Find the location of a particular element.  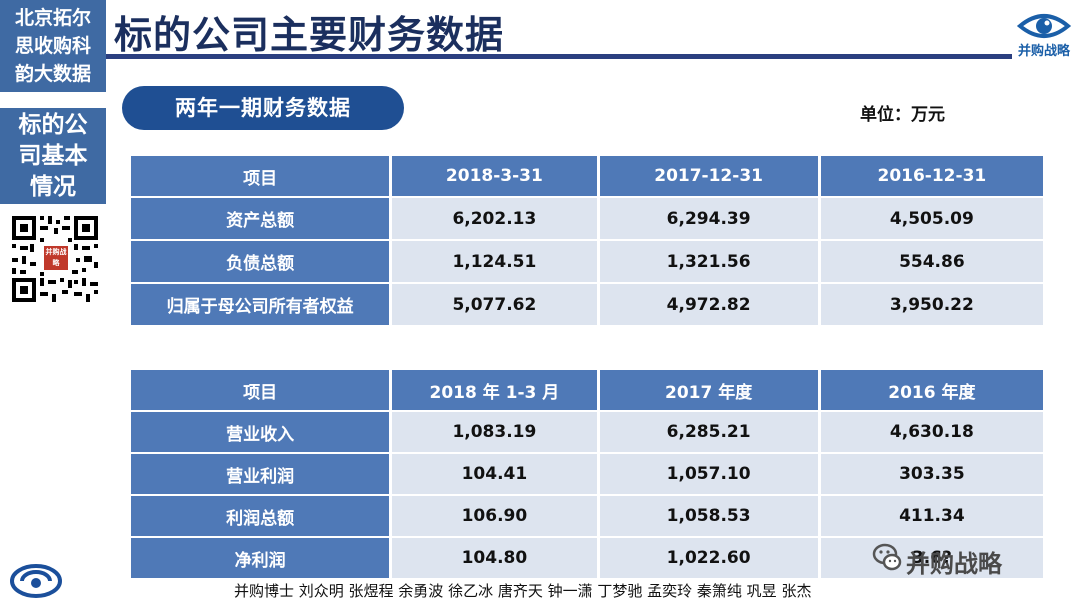

value-cell: 1,057.10 is located at coordinates (708, 474).